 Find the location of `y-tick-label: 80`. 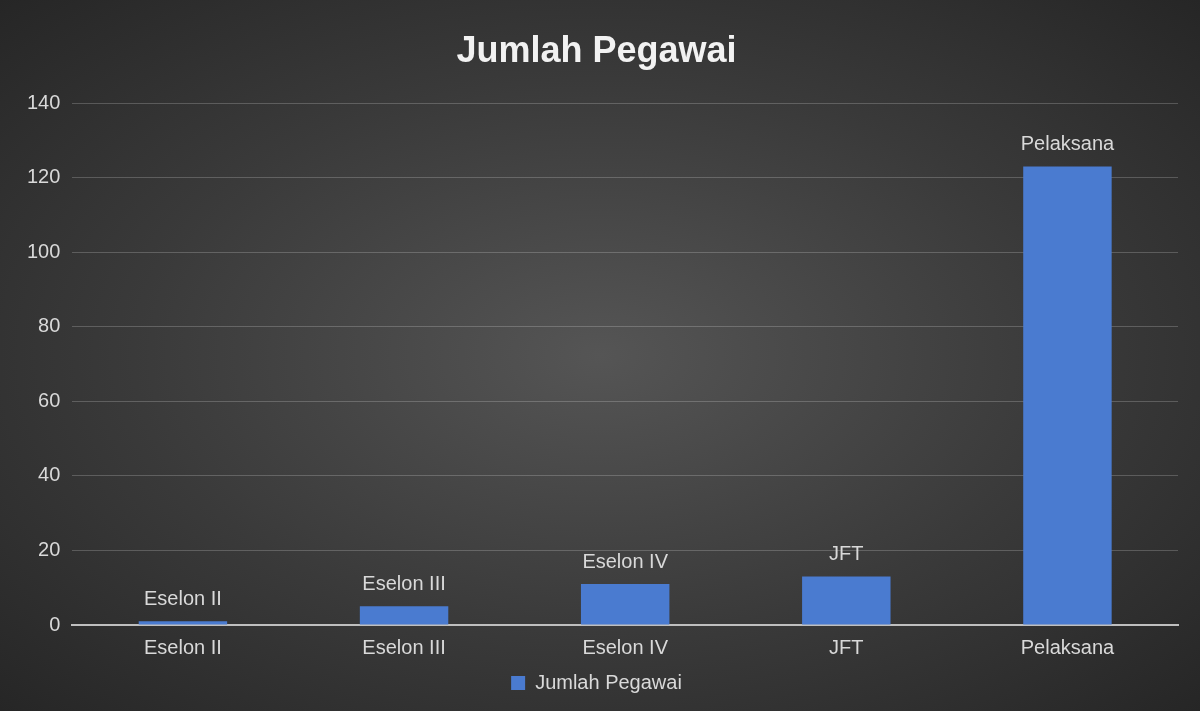

y-tick-label: 80 is located at coordinates (49, 325).